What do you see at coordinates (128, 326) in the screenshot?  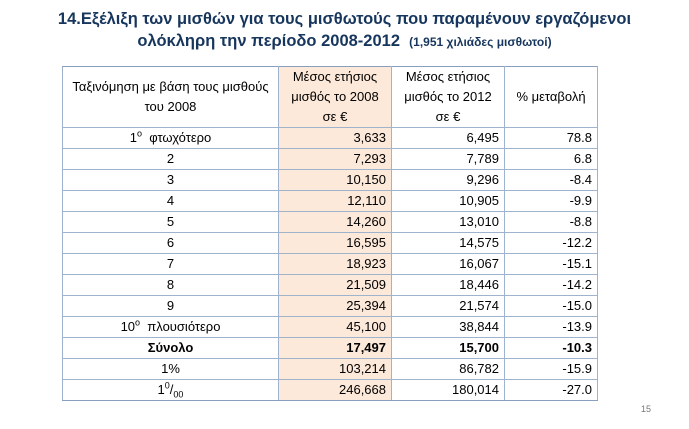 I see `row-label-number: 10` at bounding box center [128, 326].